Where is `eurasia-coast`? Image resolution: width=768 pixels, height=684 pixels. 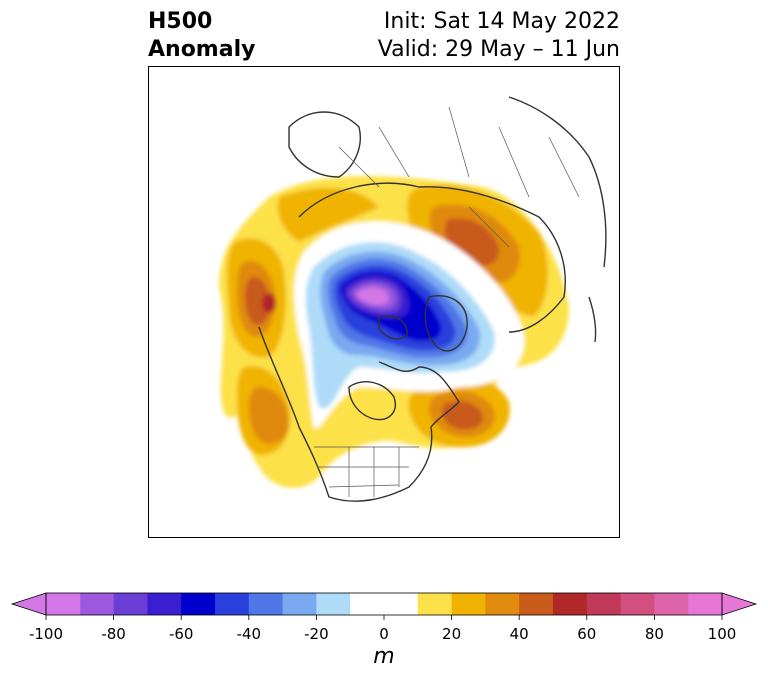
eurasia-coast is located at coordinates (432, 257).